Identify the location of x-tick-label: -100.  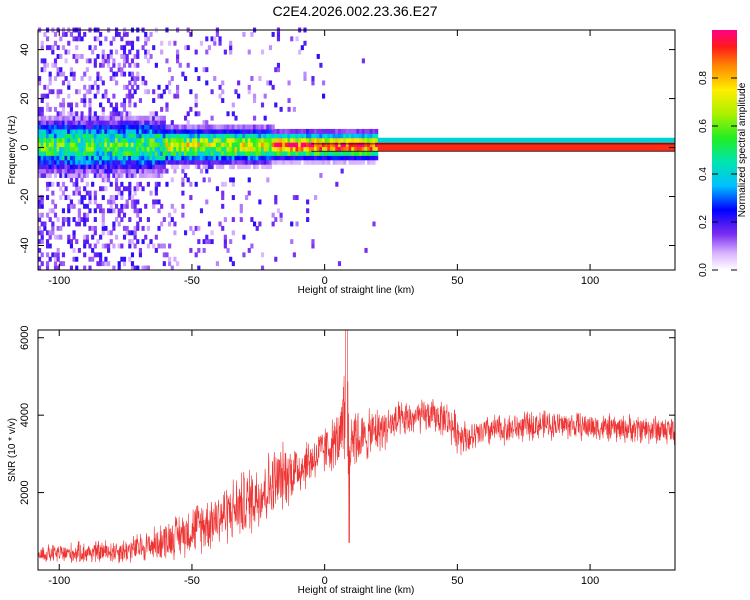
(59, 281).